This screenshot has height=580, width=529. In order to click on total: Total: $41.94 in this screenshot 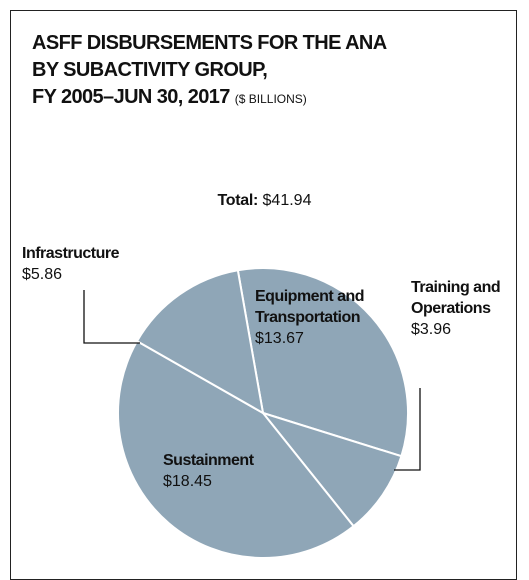, I will do `click(264, 201)`.